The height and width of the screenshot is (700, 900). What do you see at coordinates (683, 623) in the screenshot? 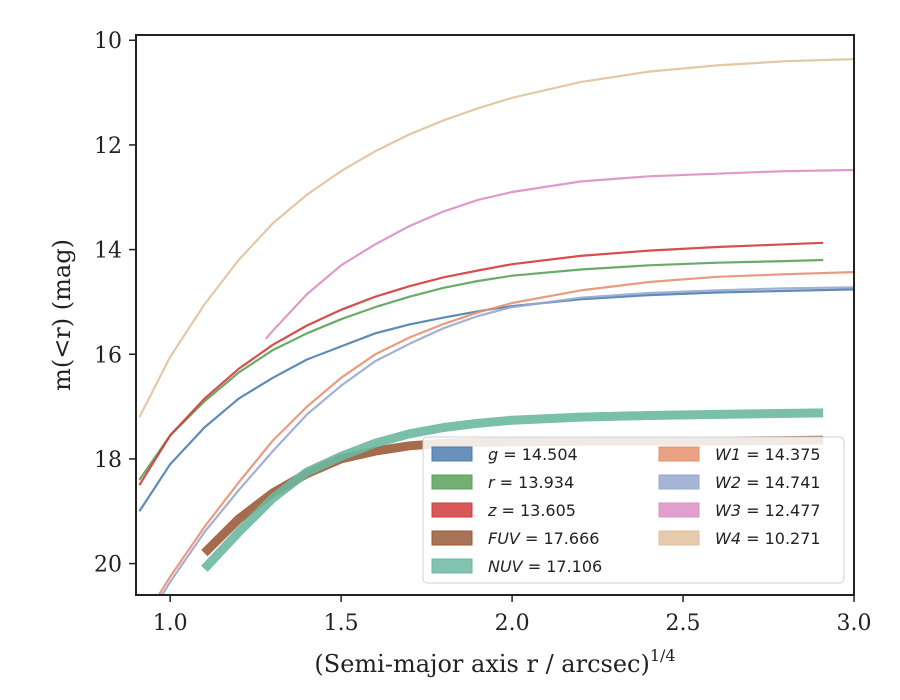
I see `x-tick-label: 2.5` at bounding box center [683, 623].